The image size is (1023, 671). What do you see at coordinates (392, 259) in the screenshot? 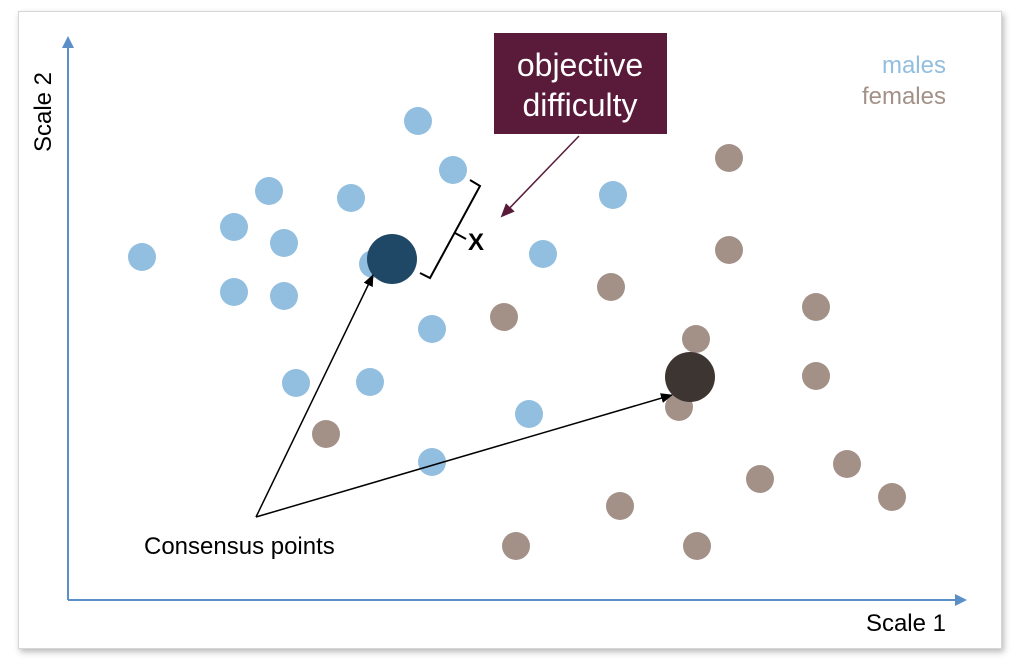
I see `male-consensus-point` at bounding box center [392, 259].